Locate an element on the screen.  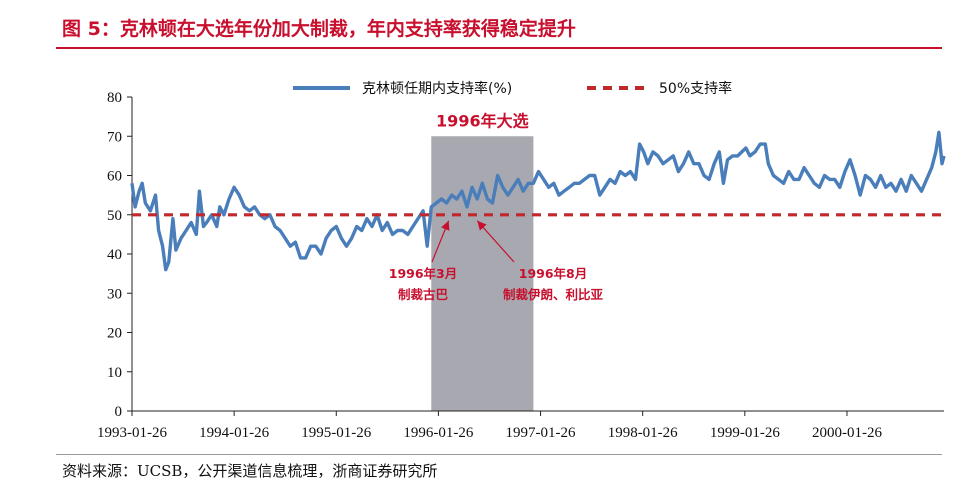
annotation-label: 1996年8月 is located at coordinates (553, 273).